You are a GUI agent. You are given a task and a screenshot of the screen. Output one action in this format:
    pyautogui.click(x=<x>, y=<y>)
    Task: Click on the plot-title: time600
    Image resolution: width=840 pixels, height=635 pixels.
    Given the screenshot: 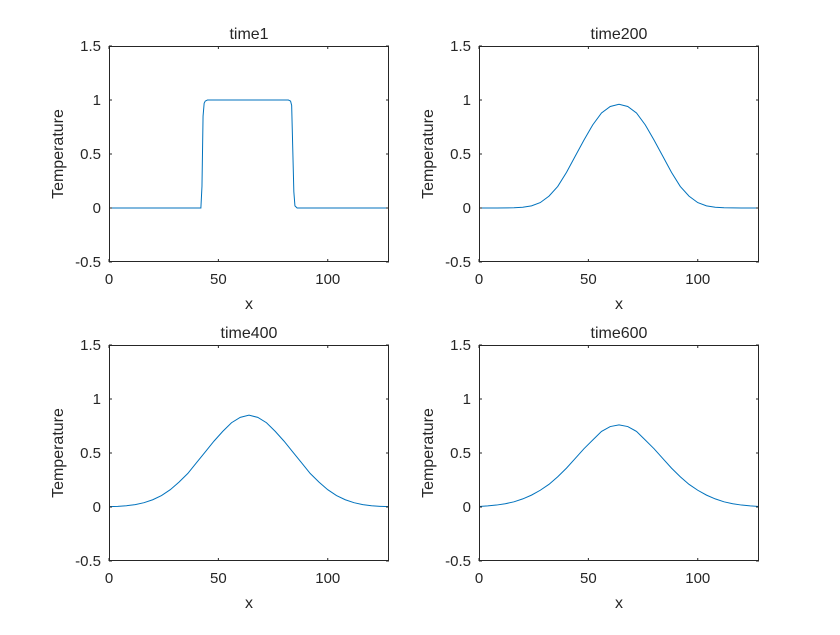 What is the action you would take?
    pyautogui.click(x=619, y=333)
    